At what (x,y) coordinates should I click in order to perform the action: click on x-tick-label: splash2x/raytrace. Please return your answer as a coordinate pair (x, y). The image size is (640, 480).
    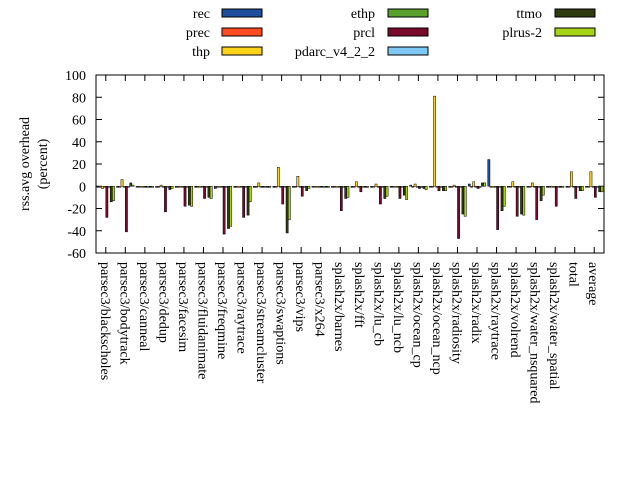
    Looking at the image, I should click on (495, 311).